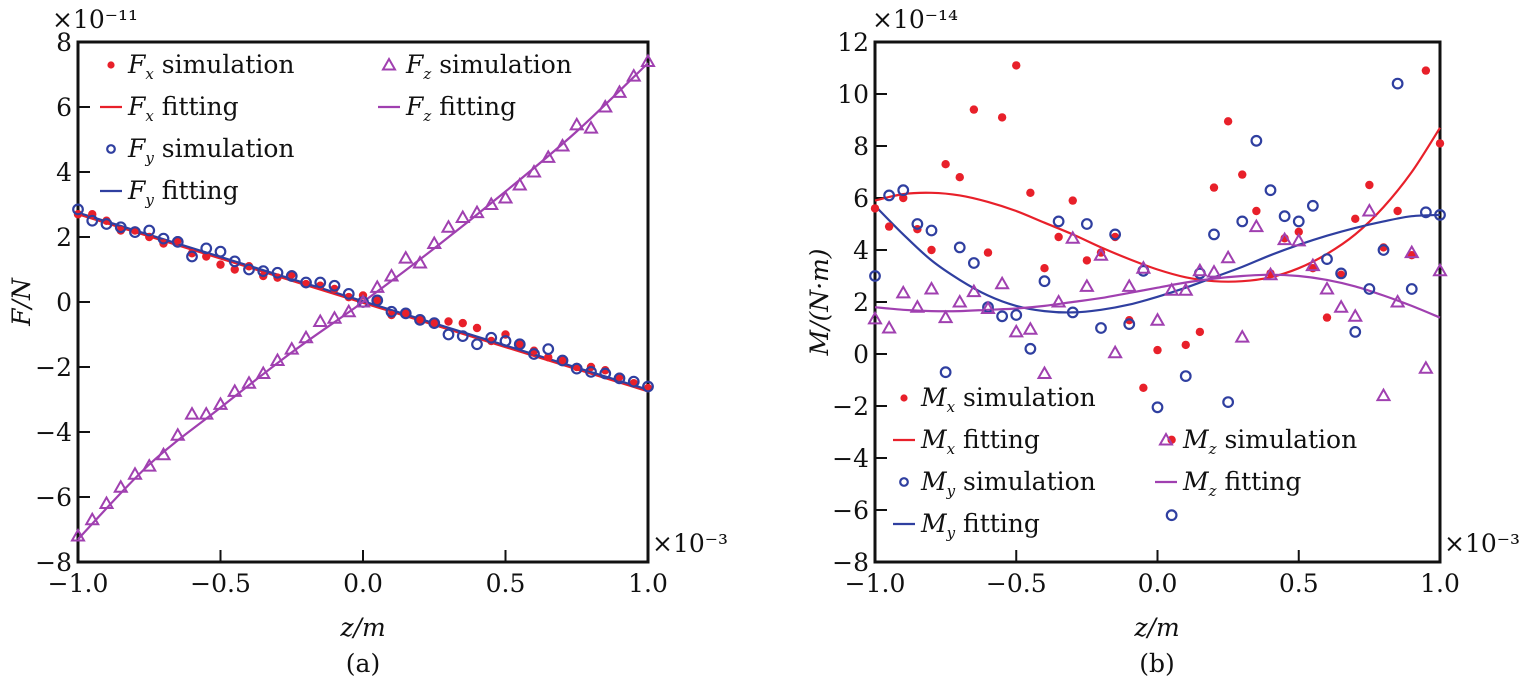  Describe the element at coordinates (1157, 296) in the screenshot. I see `mz-fitting-line` at that location.